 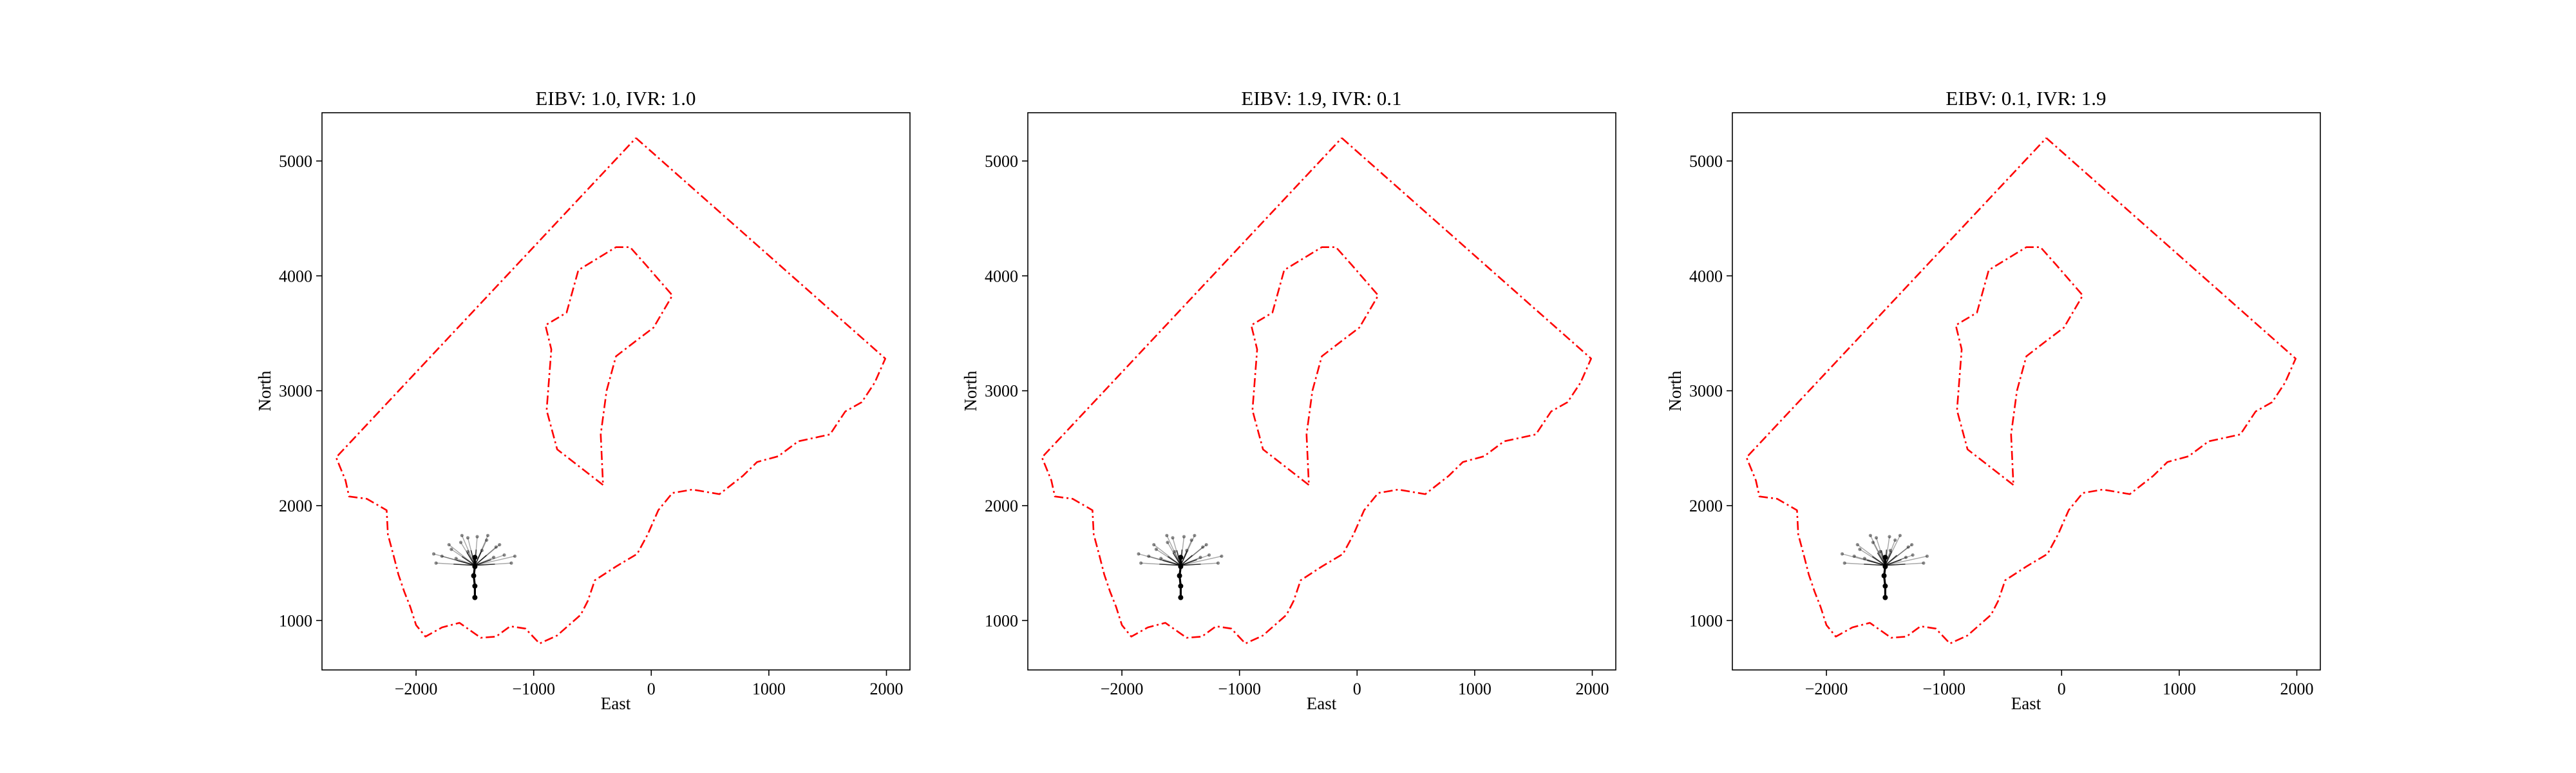 I want to click on subplot-title: EIBV: 0.1, IVR: 1.9, so click(x=2026, y=99).